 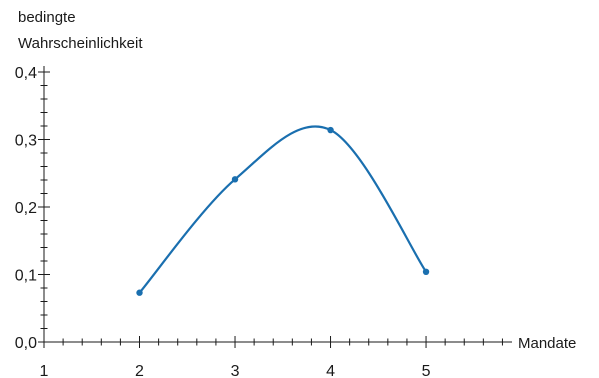 I want to click on y-tick-label: 0,1, so click(x=26, y=276).